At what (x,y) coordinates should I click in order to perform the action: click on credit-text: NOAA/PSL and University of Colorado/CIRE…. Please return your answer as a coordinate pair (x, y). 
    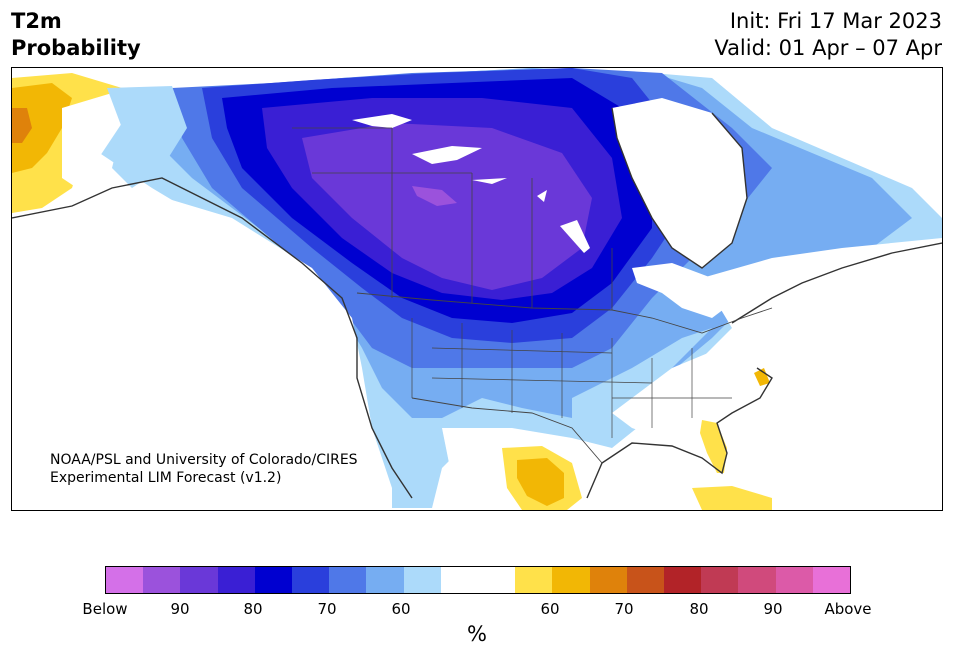
    Looking at the image, I should click on (204, 469).